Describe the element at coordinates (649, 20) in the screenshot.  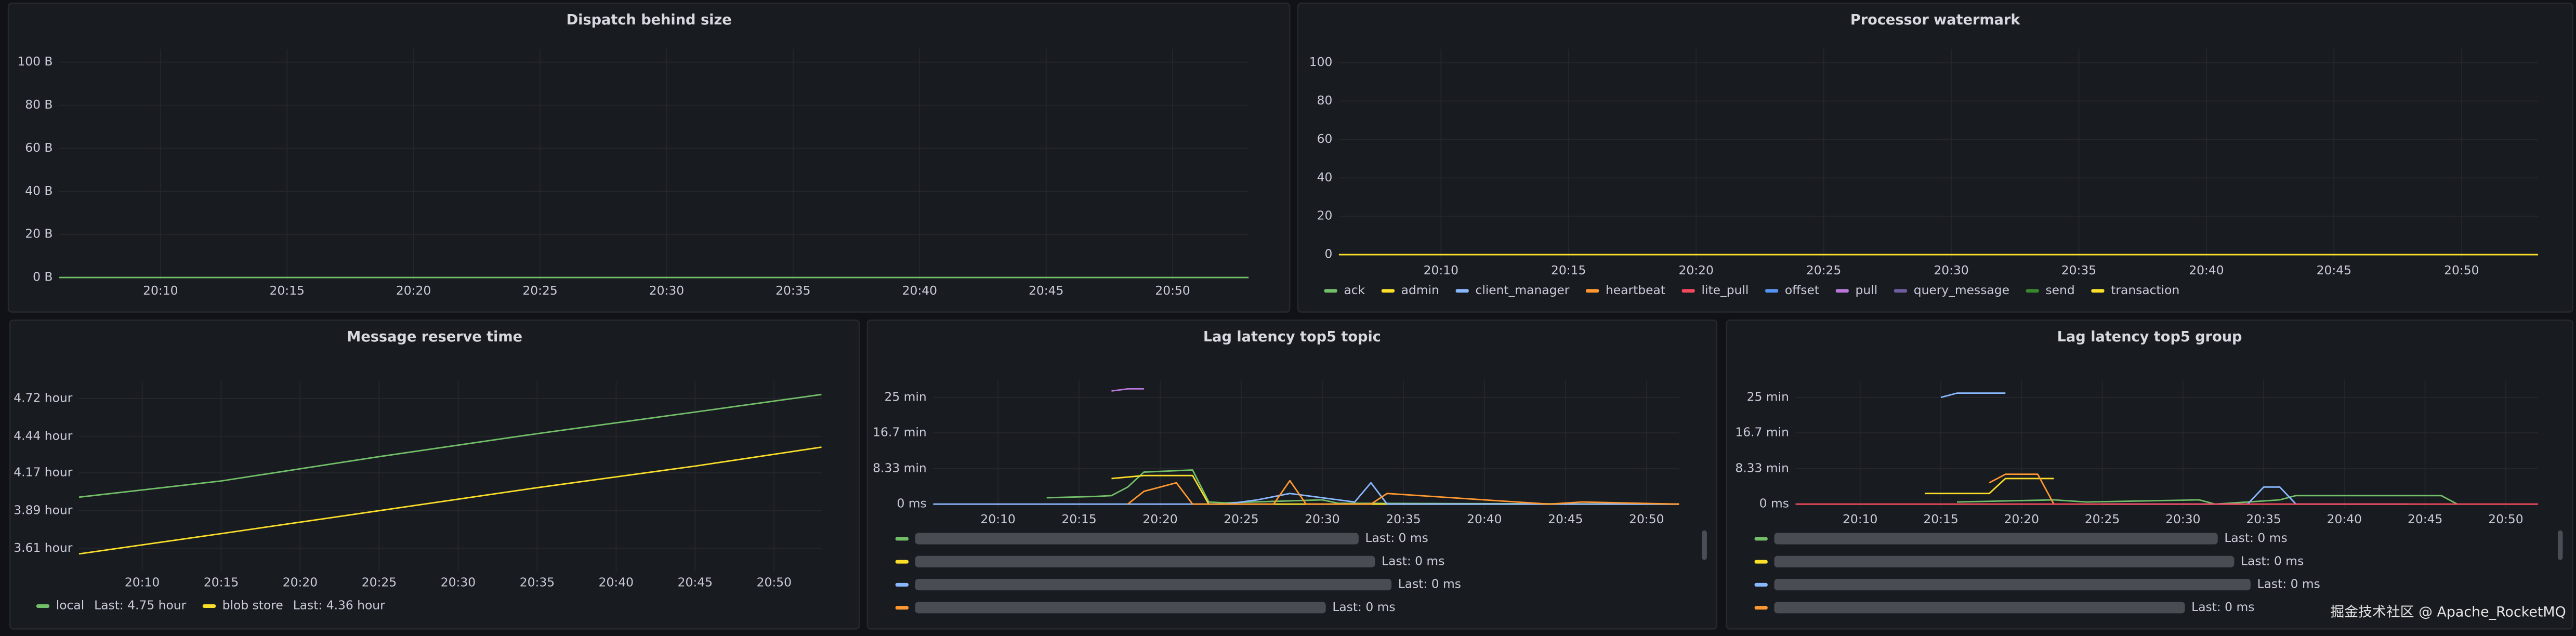
I see `panel-title: Dispatch behind size` at that location.